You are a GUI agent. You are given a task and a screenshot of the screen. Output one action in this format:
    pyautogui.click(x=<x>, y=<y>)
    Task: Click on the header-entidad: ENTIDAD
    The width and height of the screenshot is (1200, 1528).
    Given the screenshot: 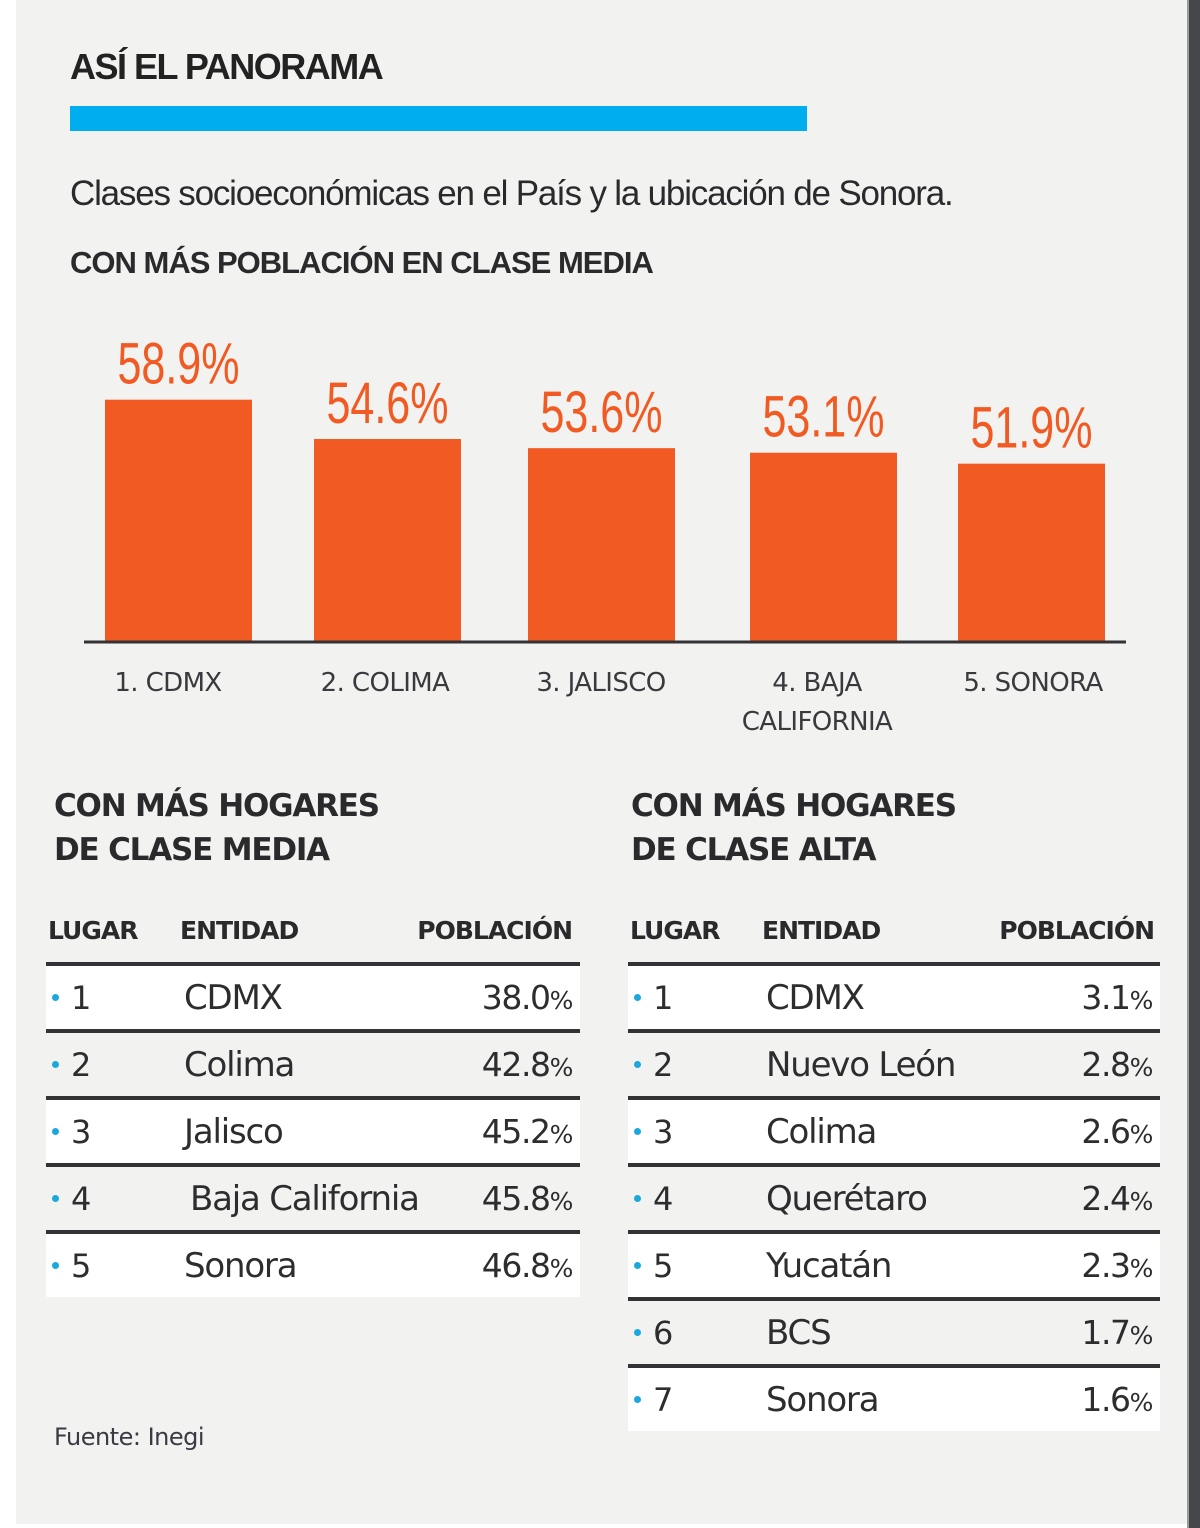 What is the action you would take?
    pyautogui.click(x=821, y=930)
    